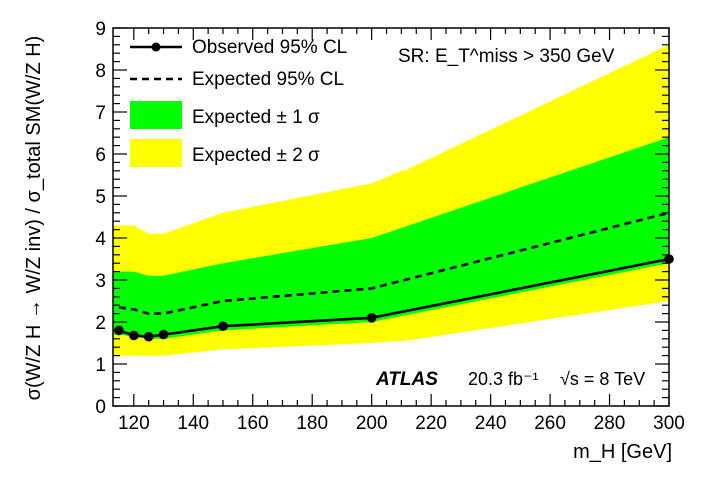 This screenshot has width=706, height=478. Describe the element at coordinates (372, 423) in the screenshot. I see `x-tick-label: 200` at that location.